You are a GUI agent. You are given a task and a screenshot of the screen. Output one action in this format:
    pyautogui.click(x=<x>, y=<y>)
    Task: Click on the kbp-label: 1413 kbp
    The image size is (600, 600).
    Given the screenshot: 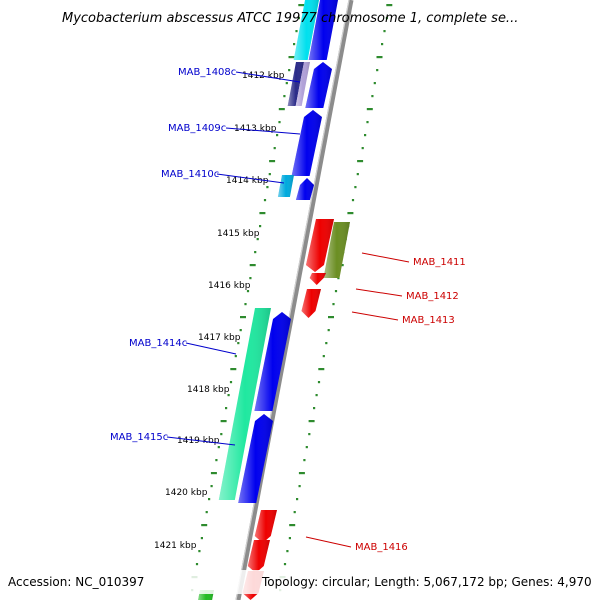 What is the action you would take?
    pyautogui.click(x=255, y=129)
    